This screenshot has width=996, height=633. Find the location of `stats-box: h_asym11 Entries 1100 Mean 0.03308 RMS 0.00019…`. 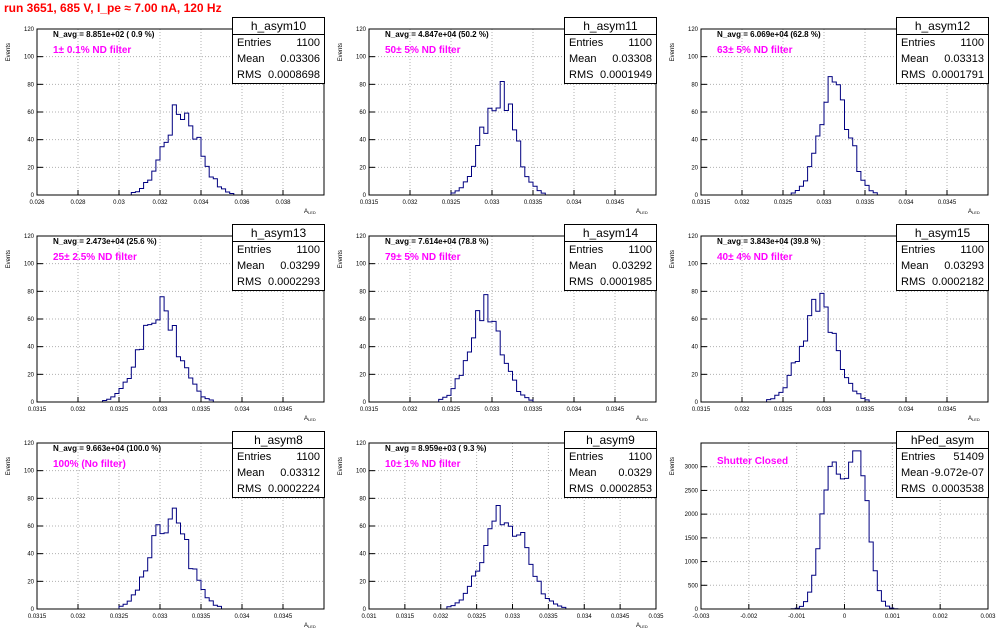

stats-box: h_asym11 Entries 1100 Mean 0.03308 RMS 0.00019… is located at coordinates (610, 50).